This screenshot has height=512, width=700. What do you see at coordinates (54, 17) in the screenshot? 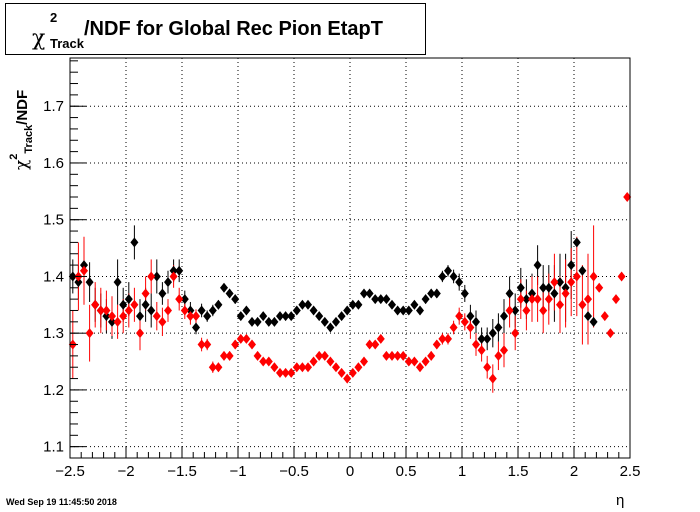
I see `title-superscript: 2` at bounding box center [54, 17].